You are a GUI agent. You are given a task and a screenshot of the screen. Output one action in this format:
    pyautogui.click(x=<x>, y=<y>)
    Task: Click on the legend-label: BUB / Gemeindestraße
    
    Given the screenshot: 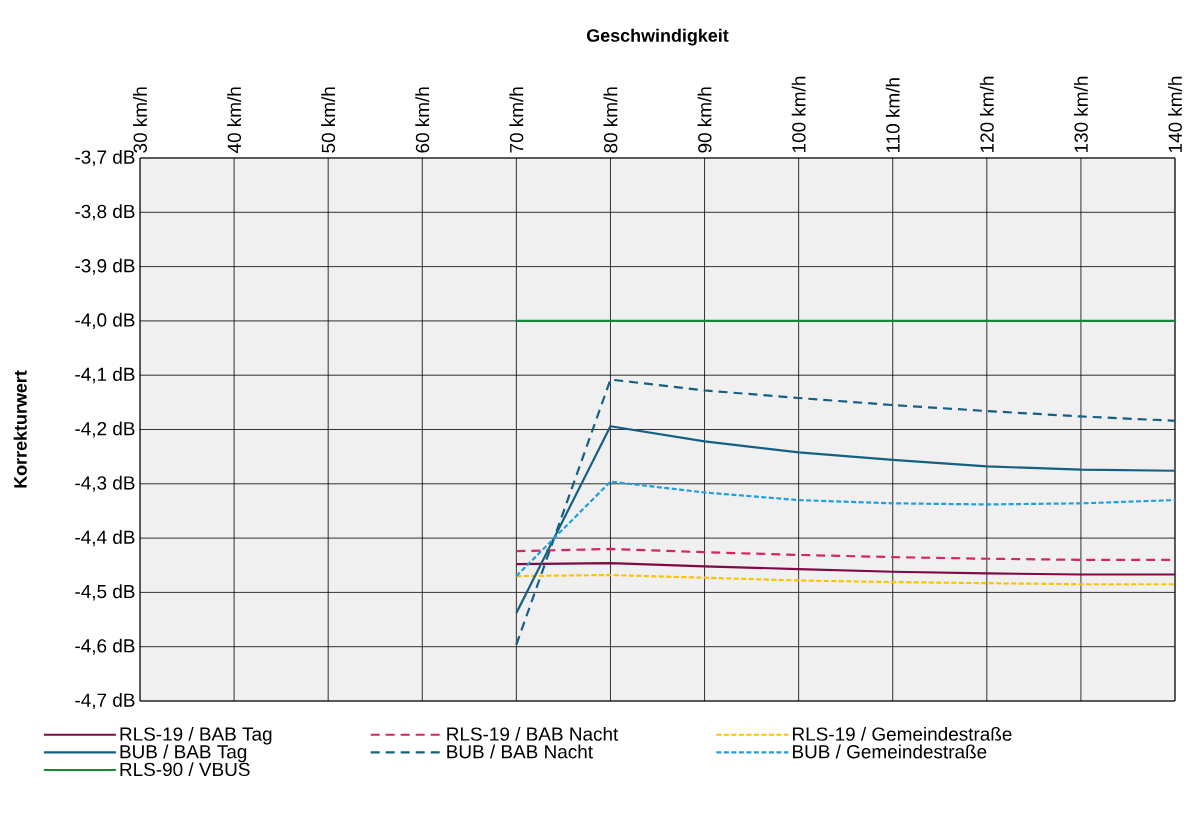 What is the action you would take?
    pyautogui.click(x=890, y=751)
    